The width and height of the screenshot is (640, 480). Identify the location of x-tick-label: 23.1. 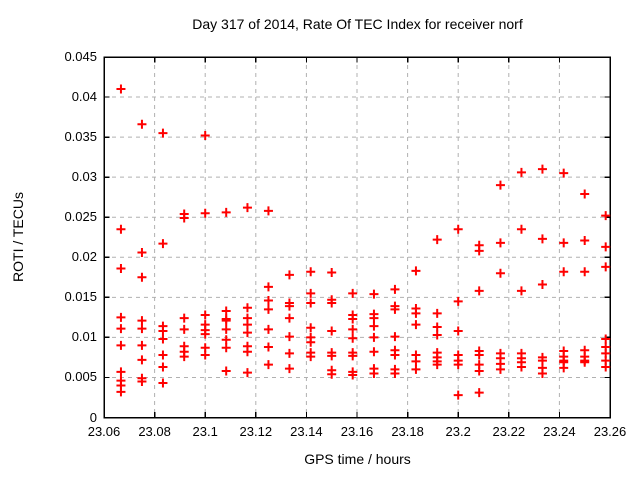
(205, 431).